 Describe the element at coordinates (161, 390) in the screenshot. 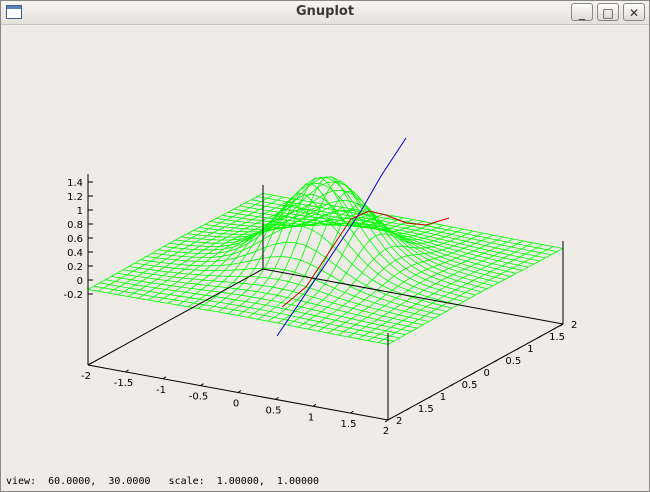

I see `x-tick-label: -1` at that location.